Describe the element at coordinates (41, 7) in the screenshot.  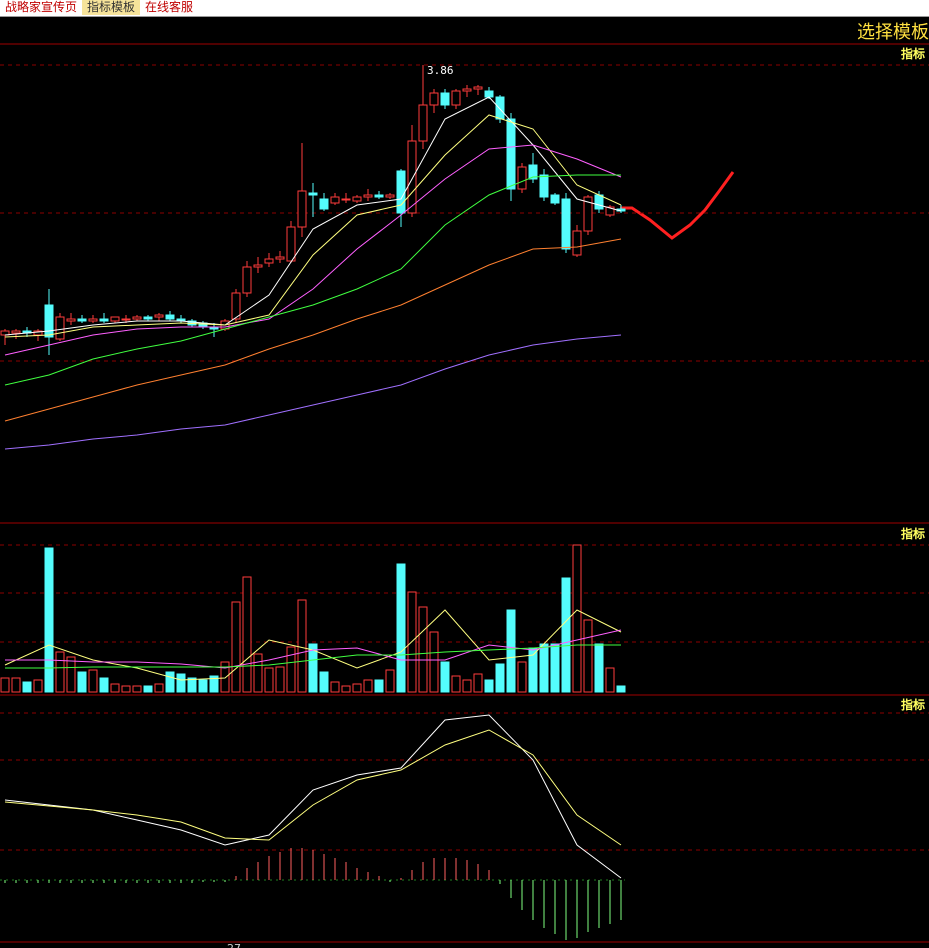
I see `tab: 战略家宣传页` at that location.